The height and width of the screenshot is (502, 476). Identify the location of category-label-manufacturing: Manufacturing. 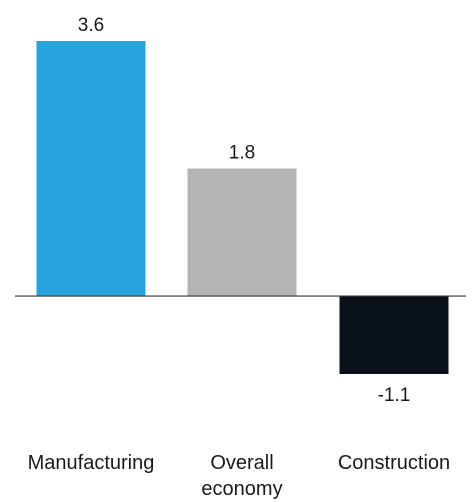
(91, 463).